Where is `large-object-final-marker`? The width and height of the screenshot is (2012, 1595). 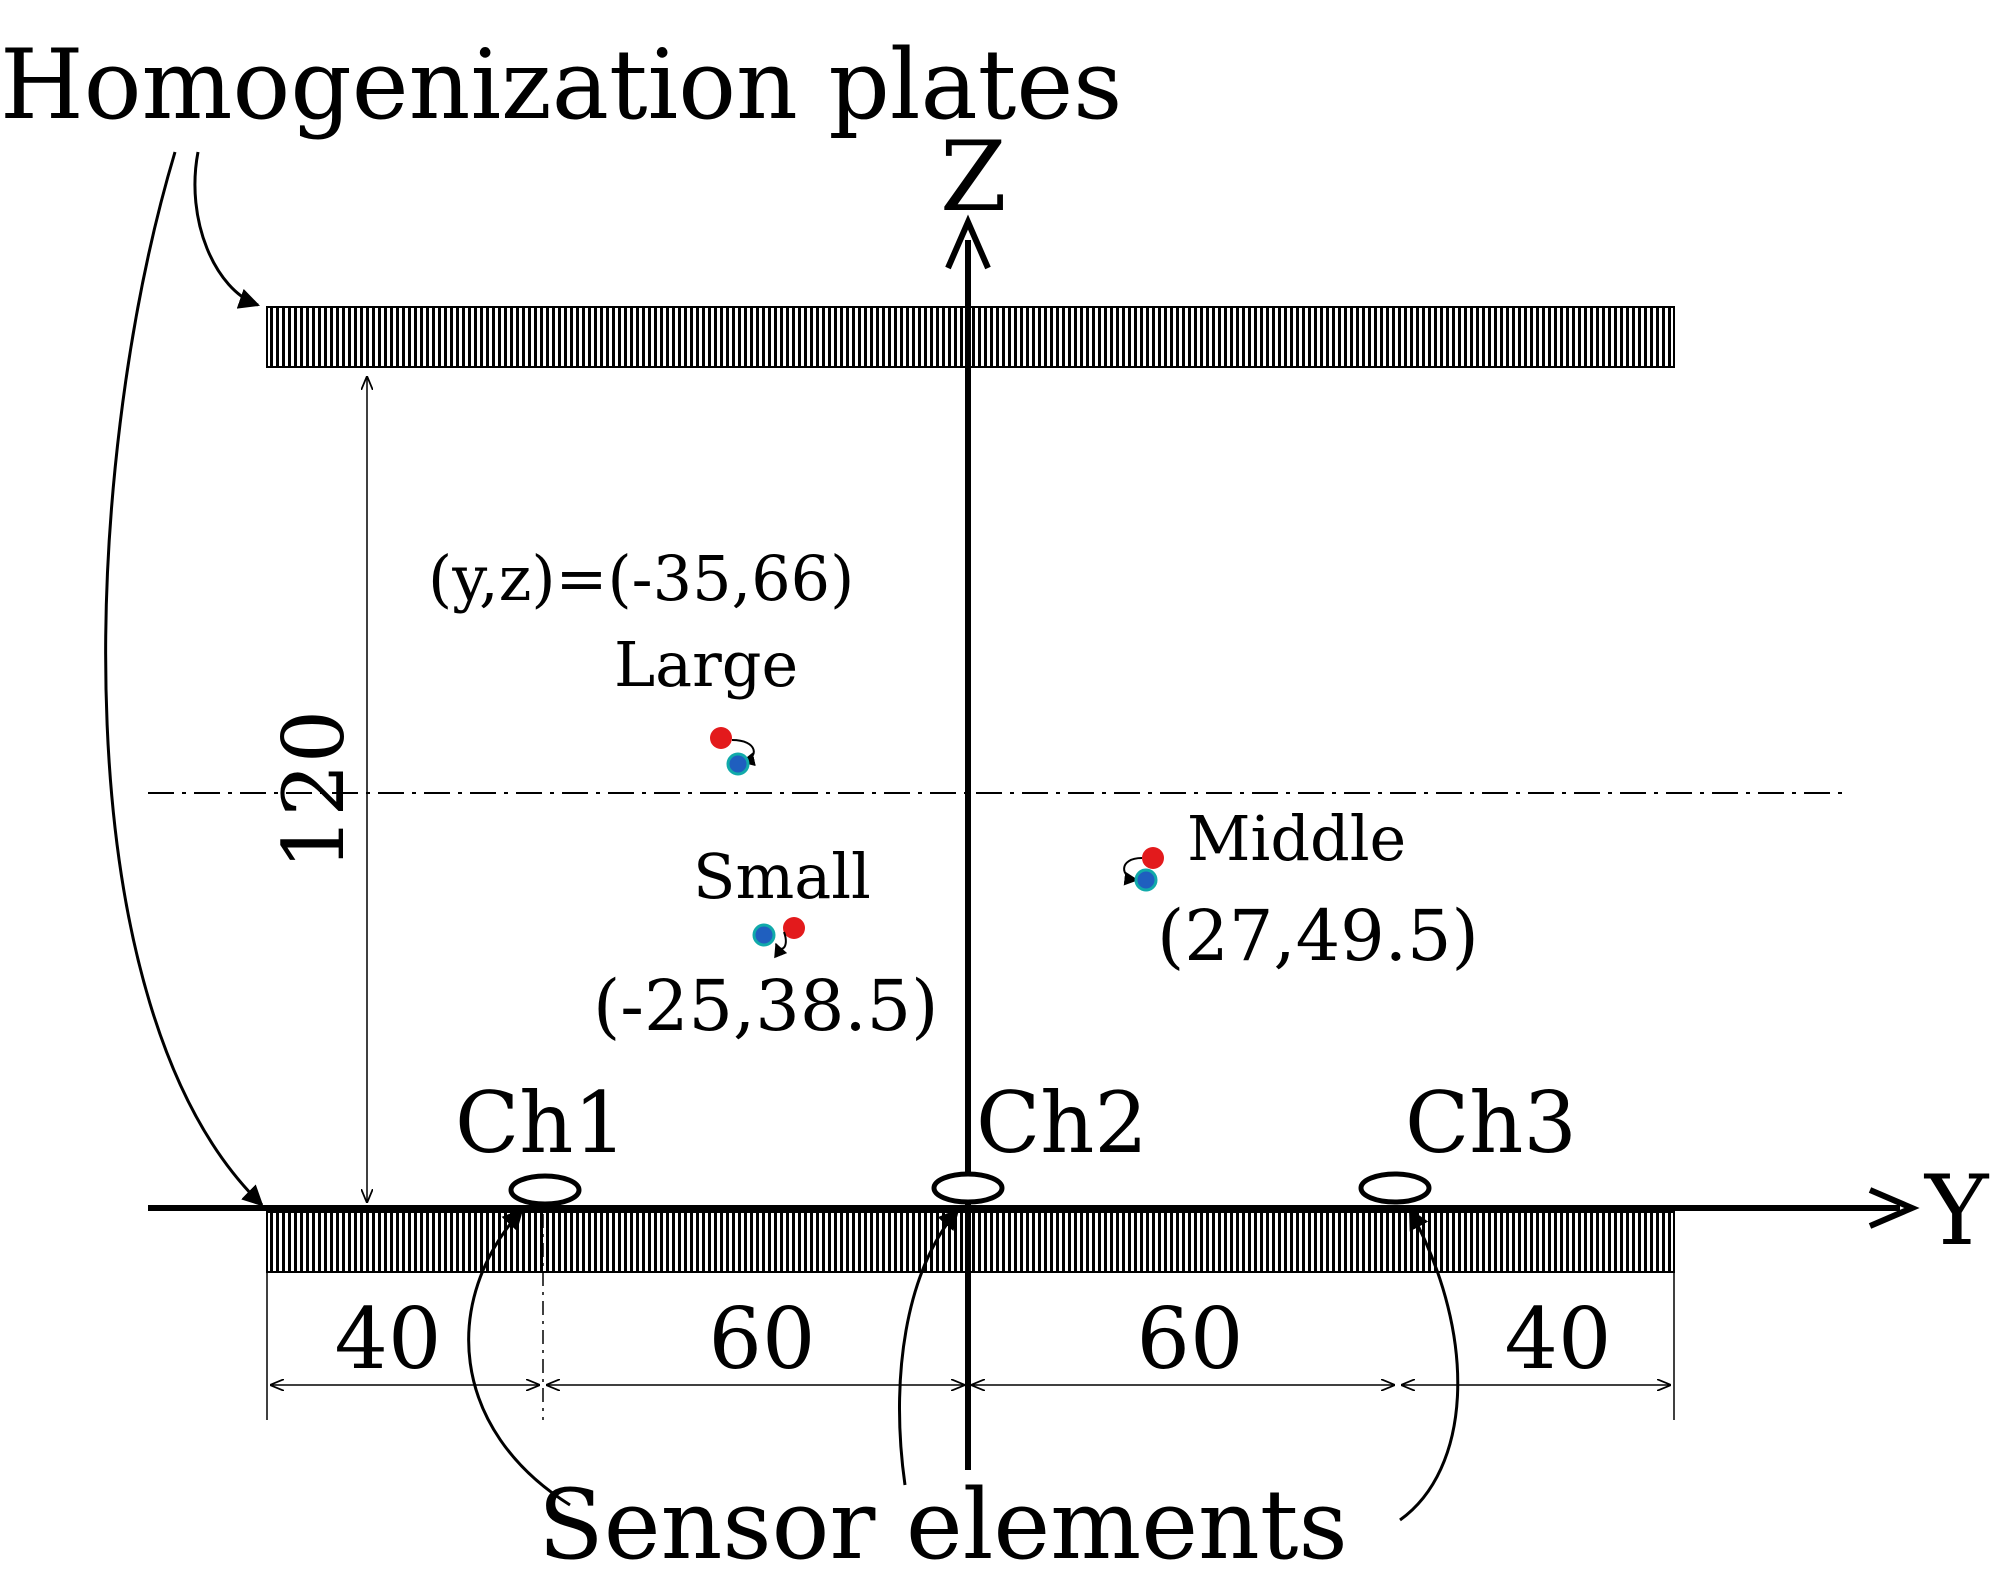
large-object-final-marker is located at coordinates (738, 764).